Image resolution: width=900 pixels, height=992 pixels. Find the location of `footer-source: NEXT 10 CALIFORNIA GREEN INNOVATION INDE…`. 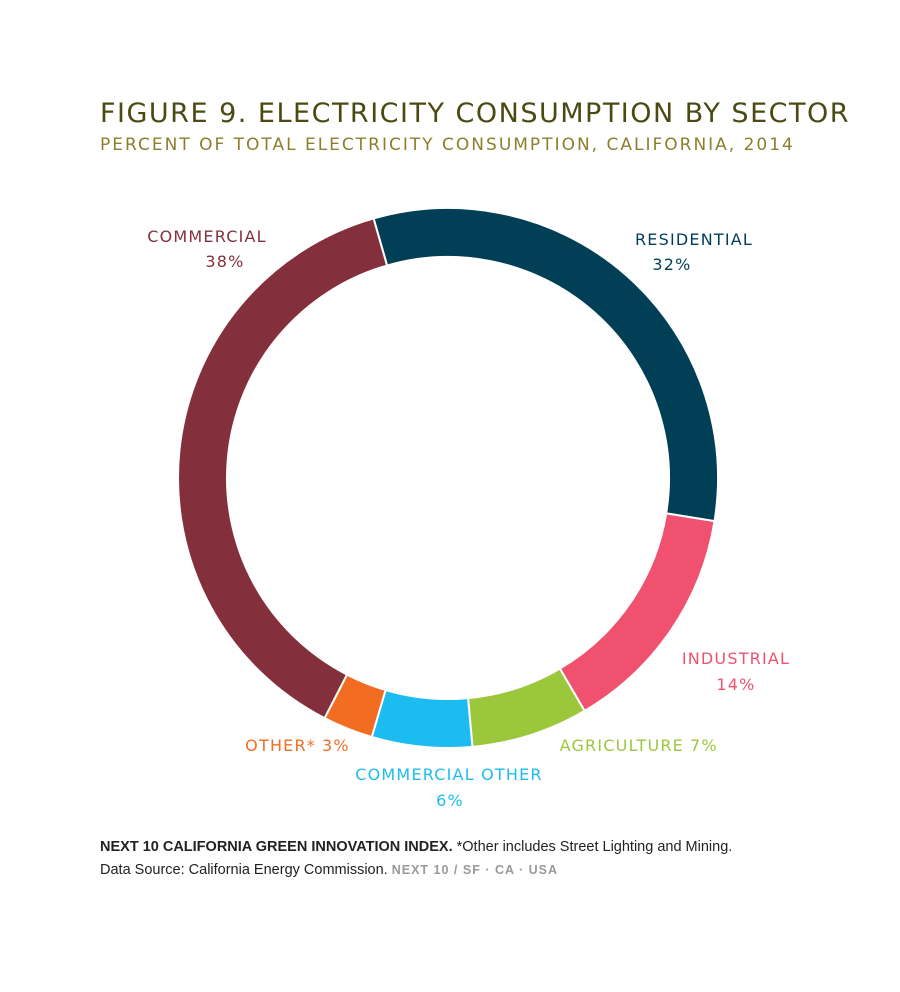

footer-source: NEXT 10 CALIFORNIA GREEN INNOVATION INDE… is located at coordinates (276, 847).